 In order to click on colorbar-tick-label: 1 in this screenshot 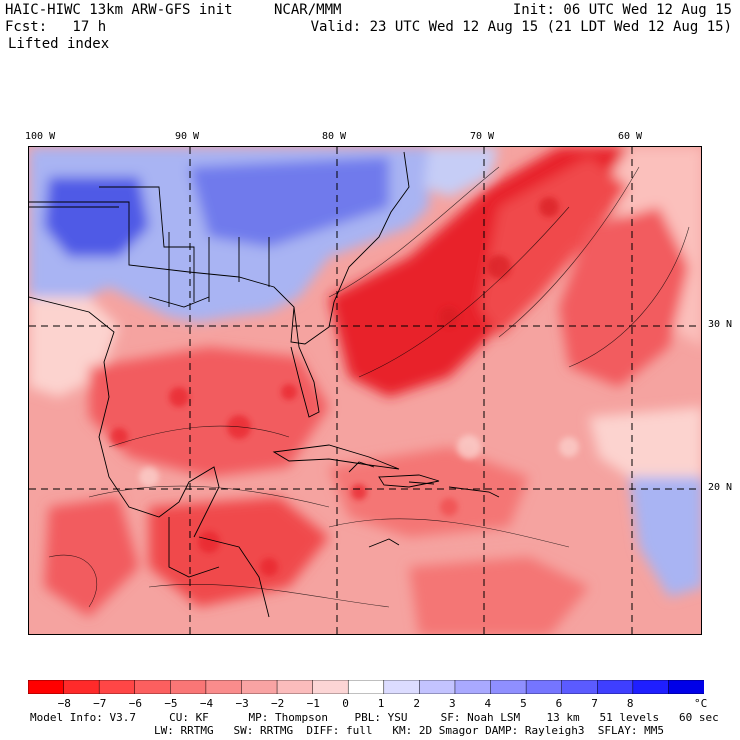, I will do `click(381, 703)`.